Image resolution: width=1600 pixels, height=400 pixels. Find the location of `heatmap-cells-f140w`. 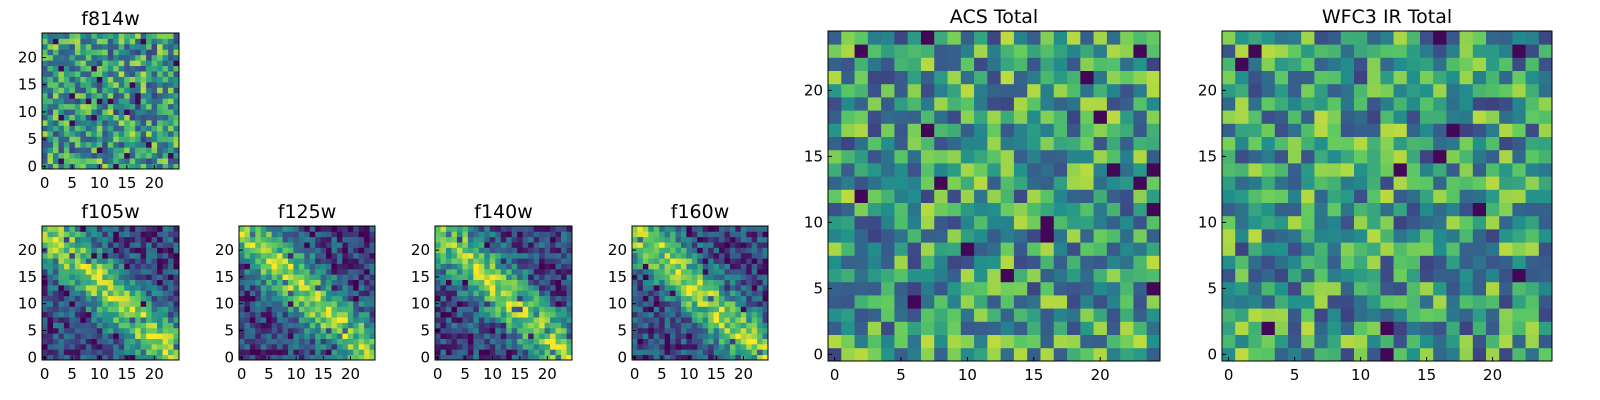

heatmap-cells-f140w is located at coordinates (504, 293).